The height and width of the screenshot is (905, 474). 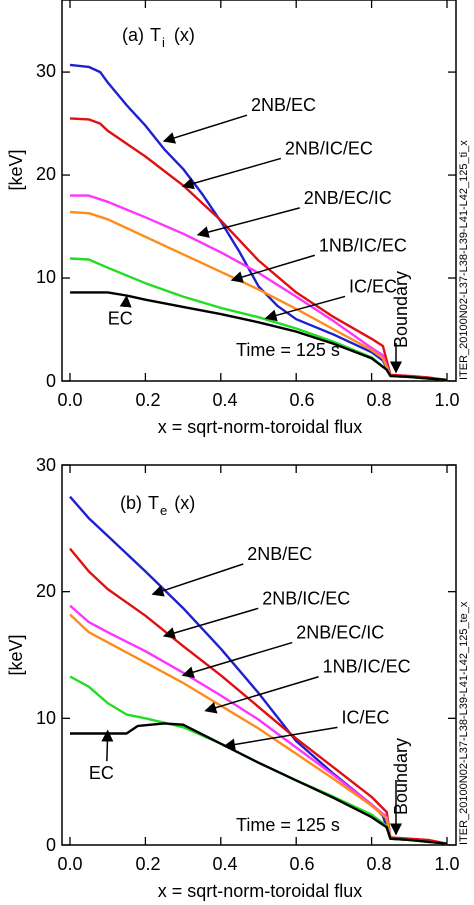 What do you see at coordinates (259, 783) in the screenshot?
I see `series-line-ec` at bounding box center [259, 783].